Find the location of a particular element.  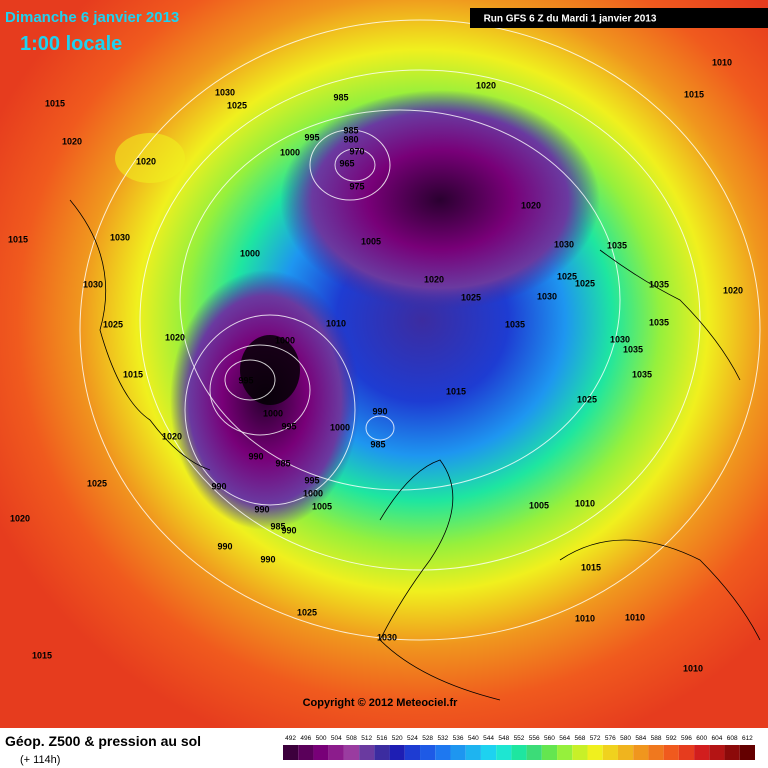

scale-label: 556 is located at coordinates (534, 738).